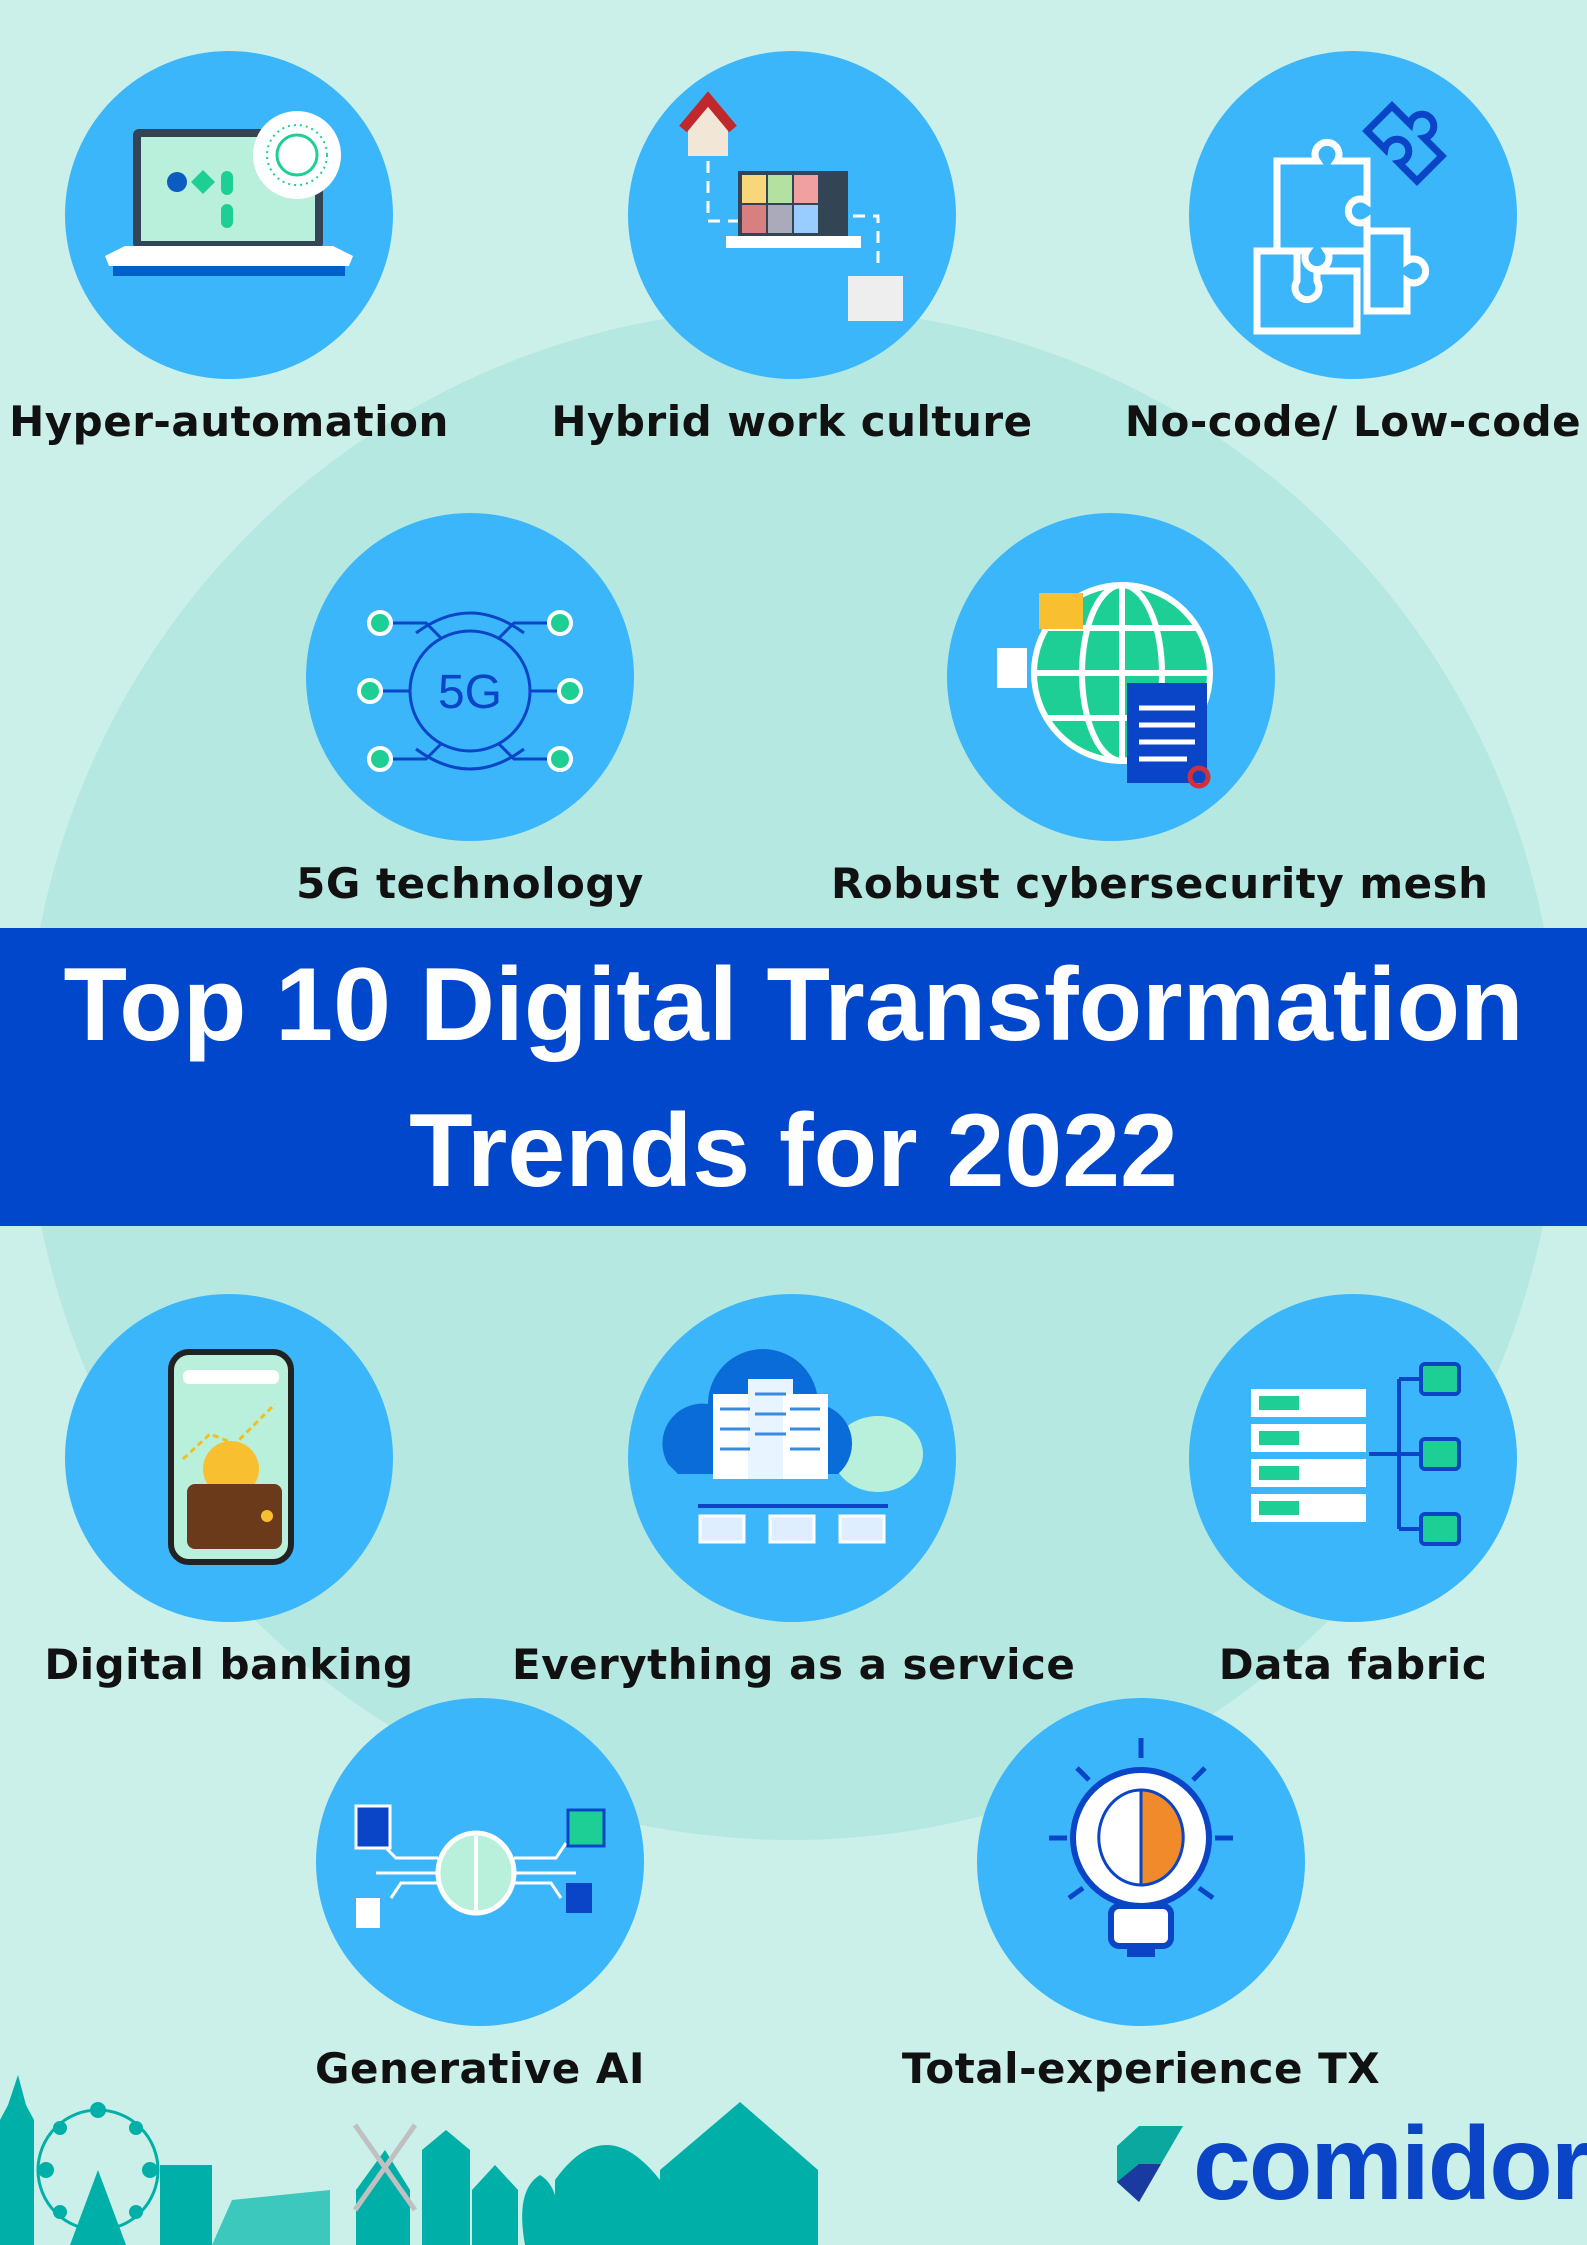 This screenshot has height=2245, width=1587. What do you see at coordinates (1141, 2068) in the screenshot?
I see `trend-label: Total-experience TX` at bounding box center [1141, 2068].